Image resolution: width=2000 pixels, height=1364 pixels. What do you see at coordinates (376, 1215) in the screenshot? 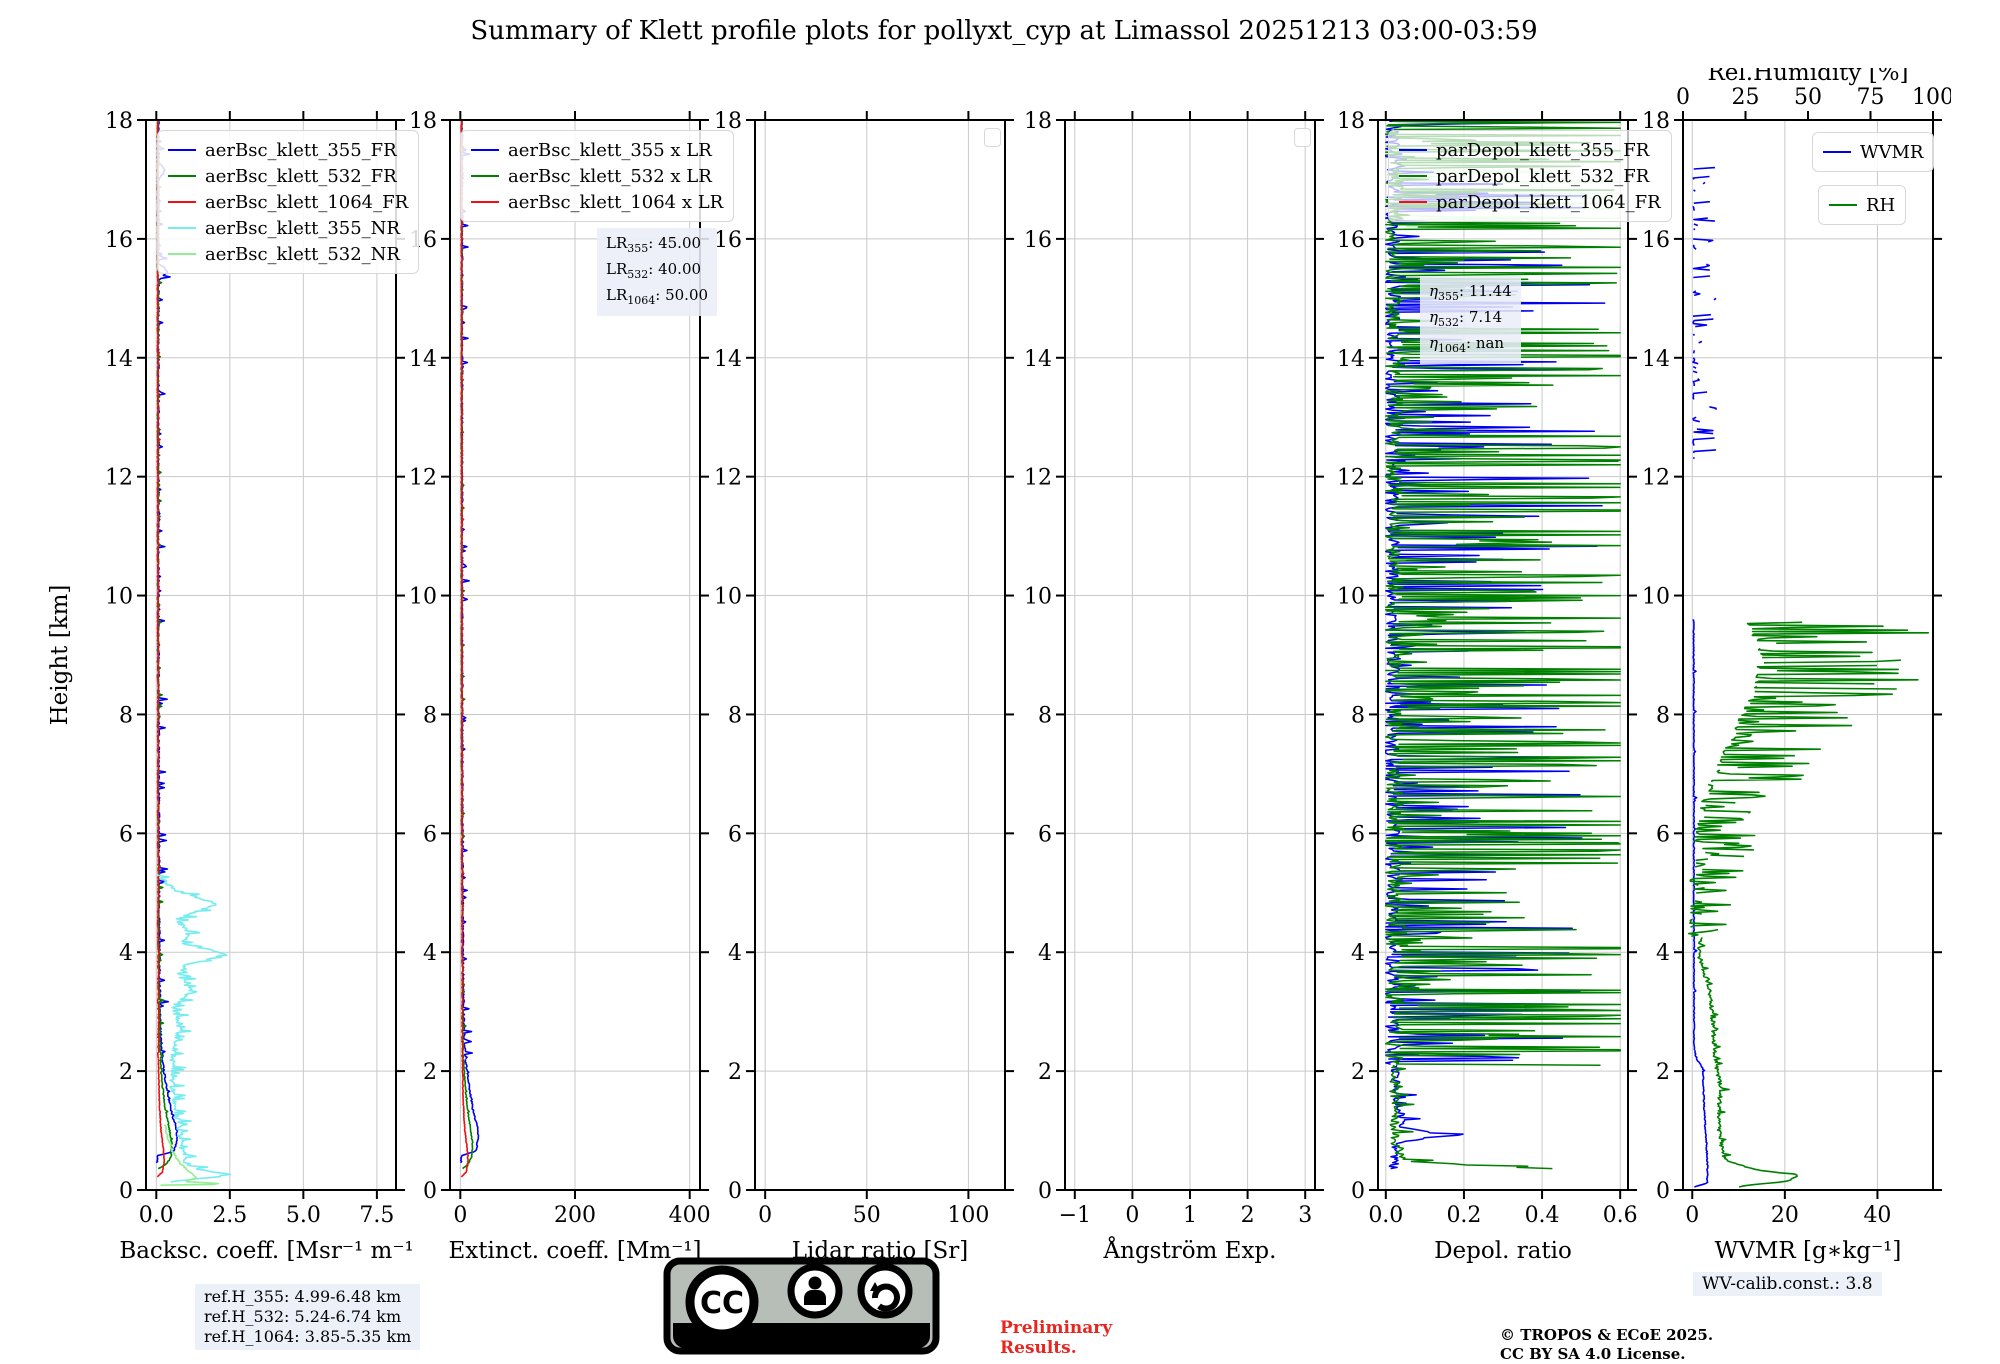
I see `x-tick-label: 7.5` at bounding box center [376, 1215].